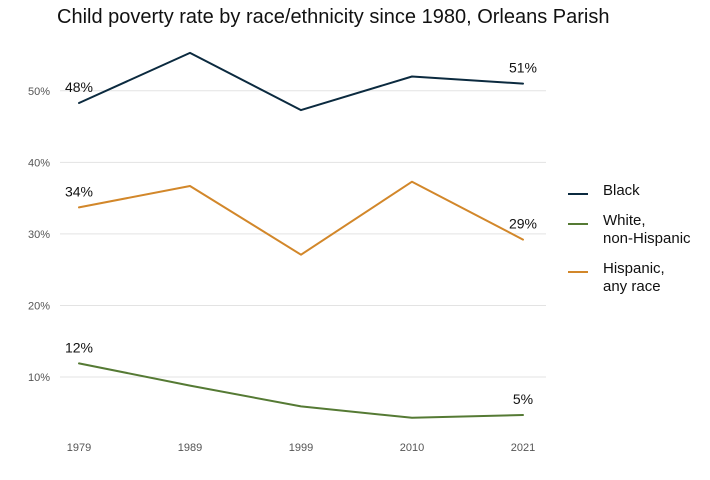 This screenshot has height=480, width=710. I want to click on legend-item-black: Black, so click(629, 191).